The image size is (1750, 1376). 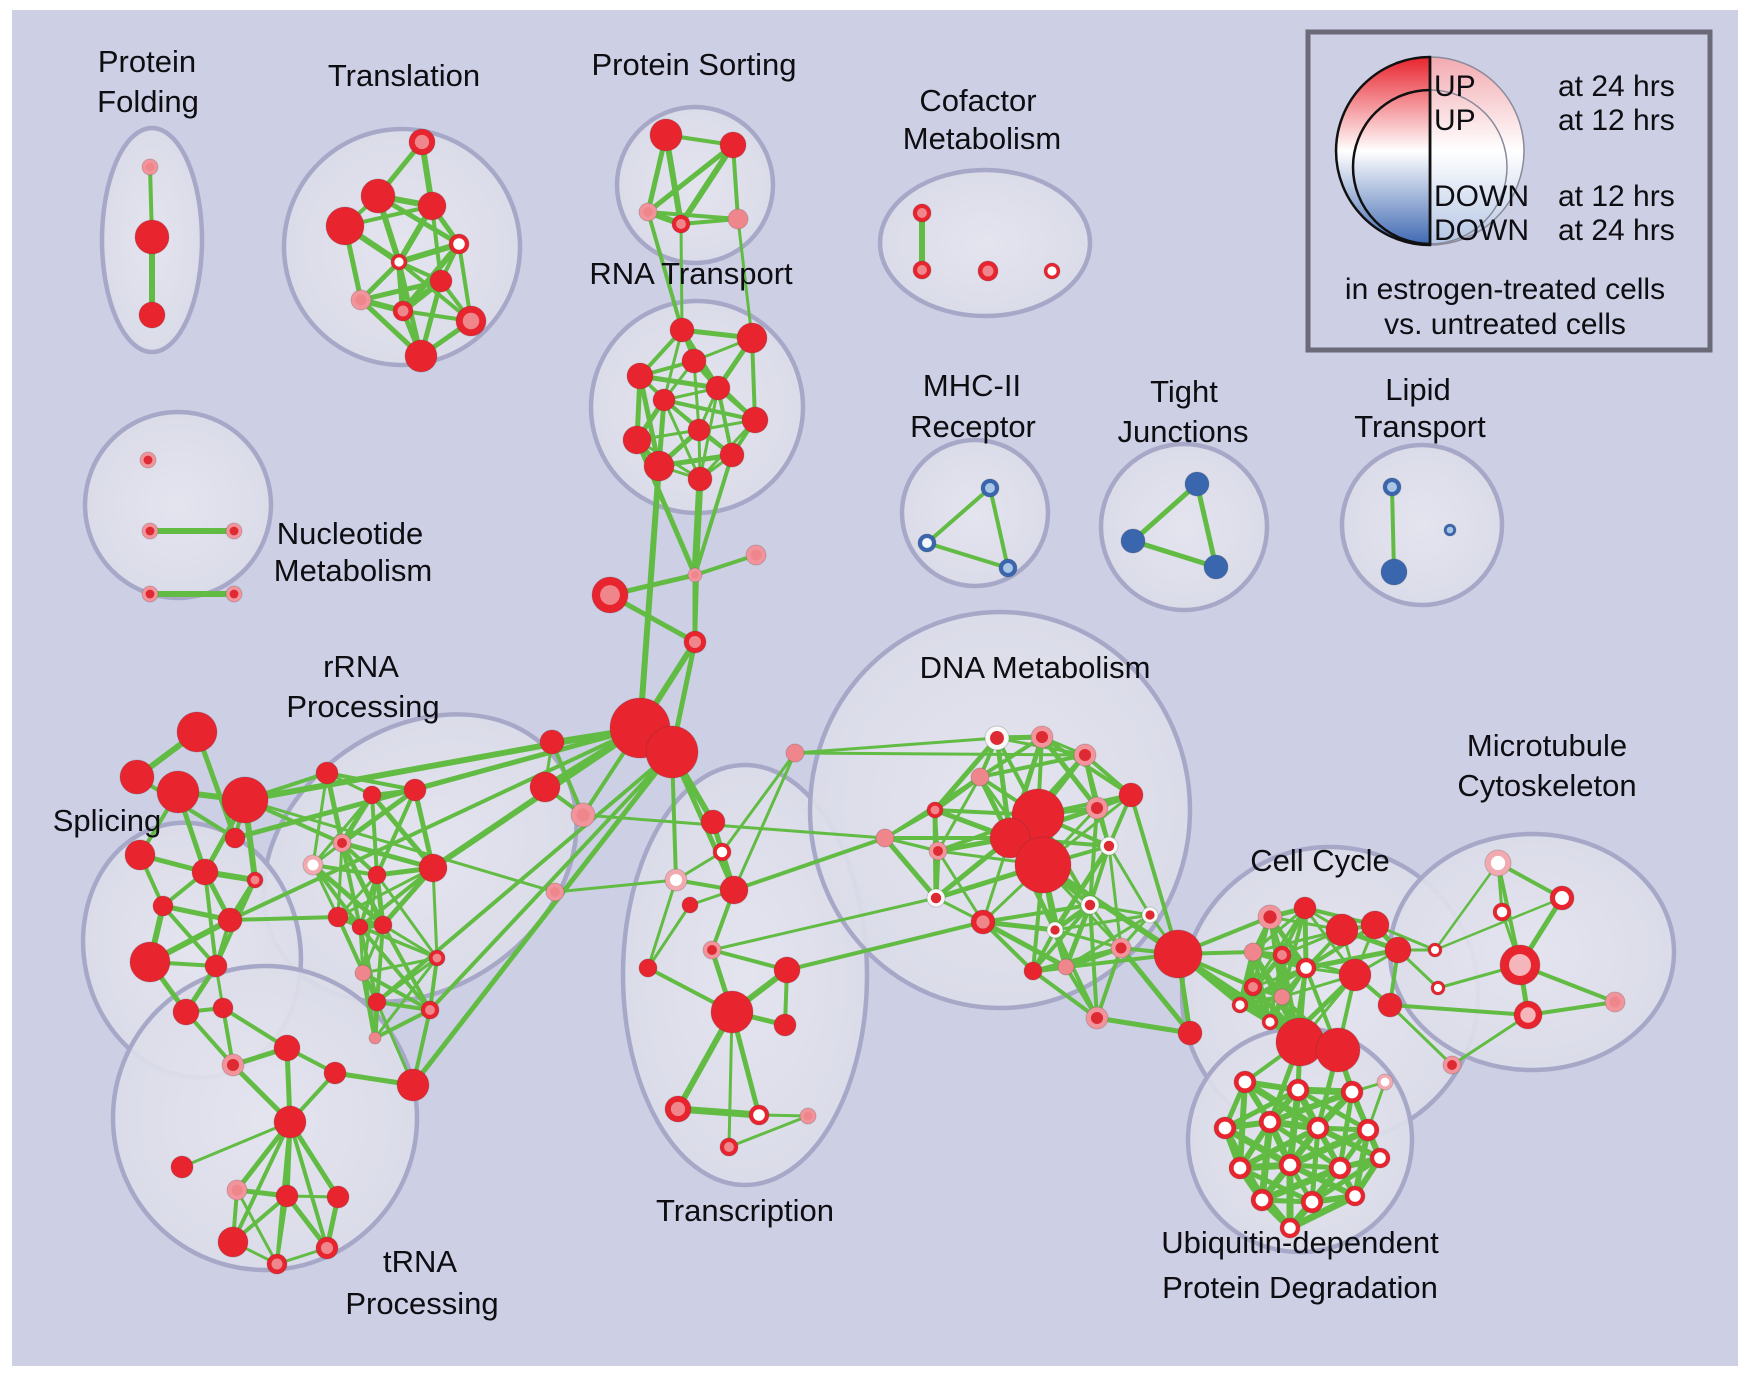 What do you see at coordinates (1320, 860) in the screenshot?
I see `cluster-label-19: Cell Cycle` at bounding box center [1320, 860].